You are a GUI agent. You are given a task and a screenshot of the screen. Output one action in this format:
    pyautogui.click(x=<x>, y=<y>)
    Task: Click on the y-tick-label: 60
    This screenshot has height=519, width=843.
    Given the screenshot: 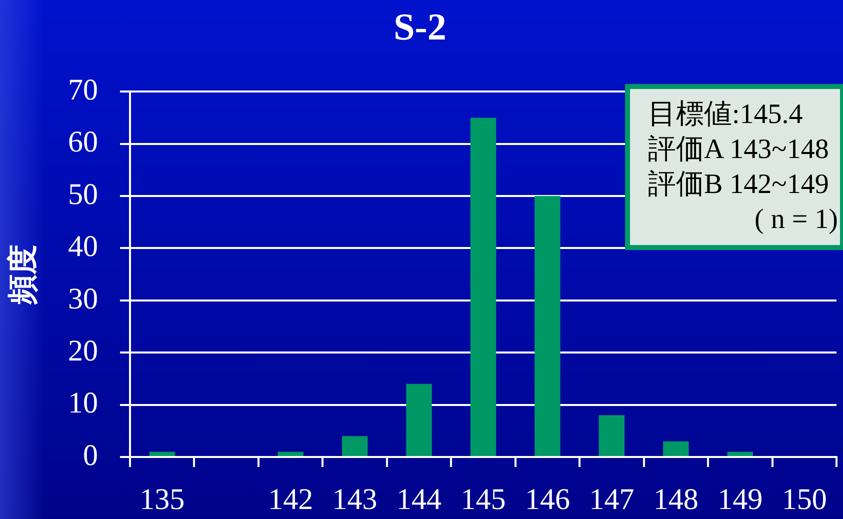 What is the action you would take?
    pyautogui.click(x=83, y=142)
    